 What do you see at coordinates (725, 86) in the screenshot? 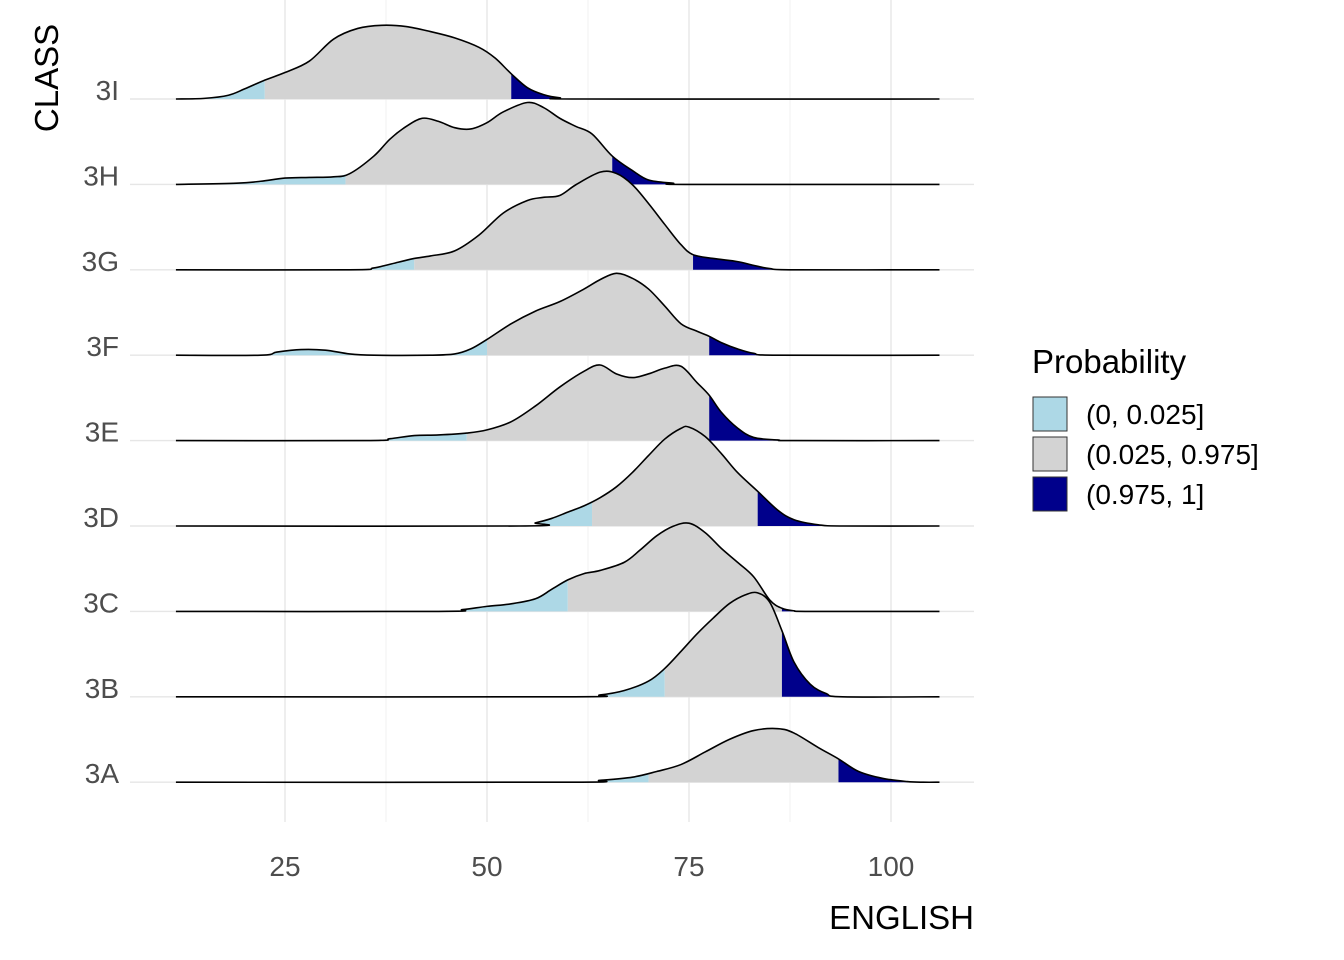
I see `ridge-3I-high-tail-fill` at bounding box center [725, 86].